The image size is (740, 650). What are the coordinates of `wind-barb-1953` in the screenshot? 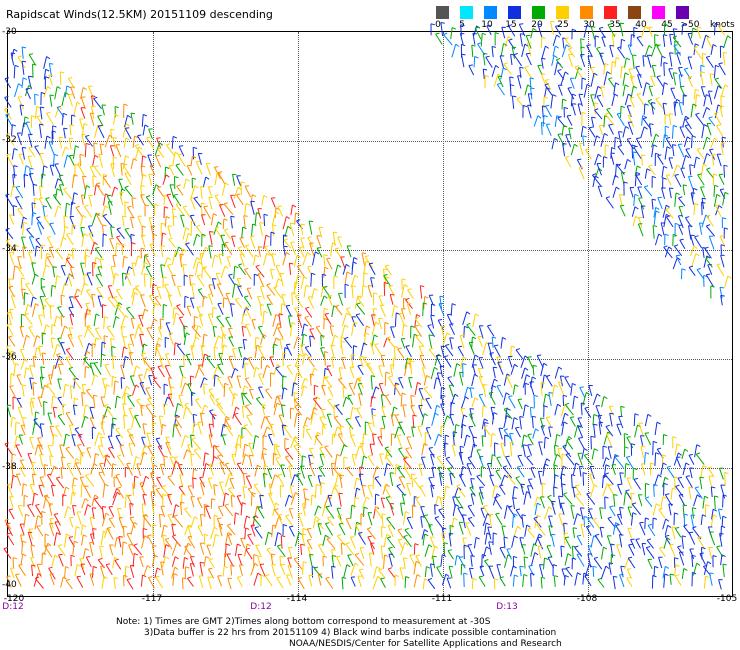 It's located at (678, 462).